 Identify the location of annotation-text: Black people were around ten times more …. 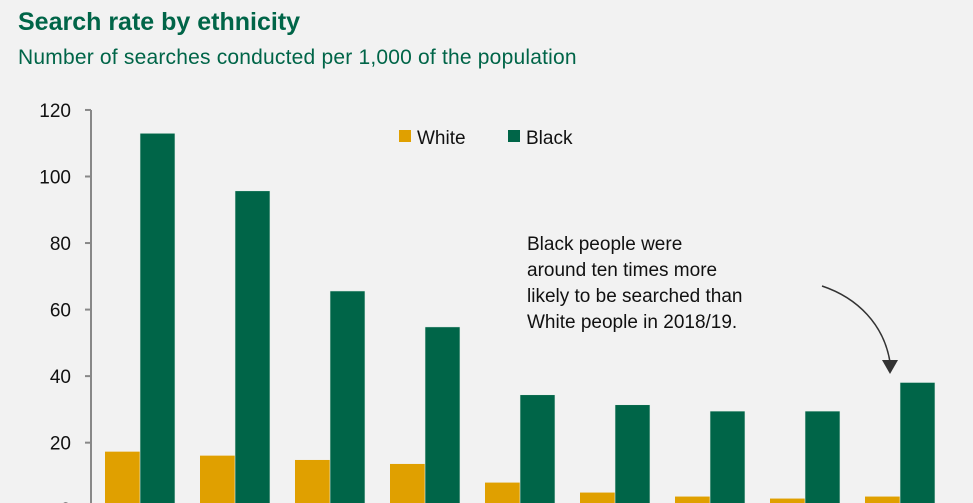
(635, 283).